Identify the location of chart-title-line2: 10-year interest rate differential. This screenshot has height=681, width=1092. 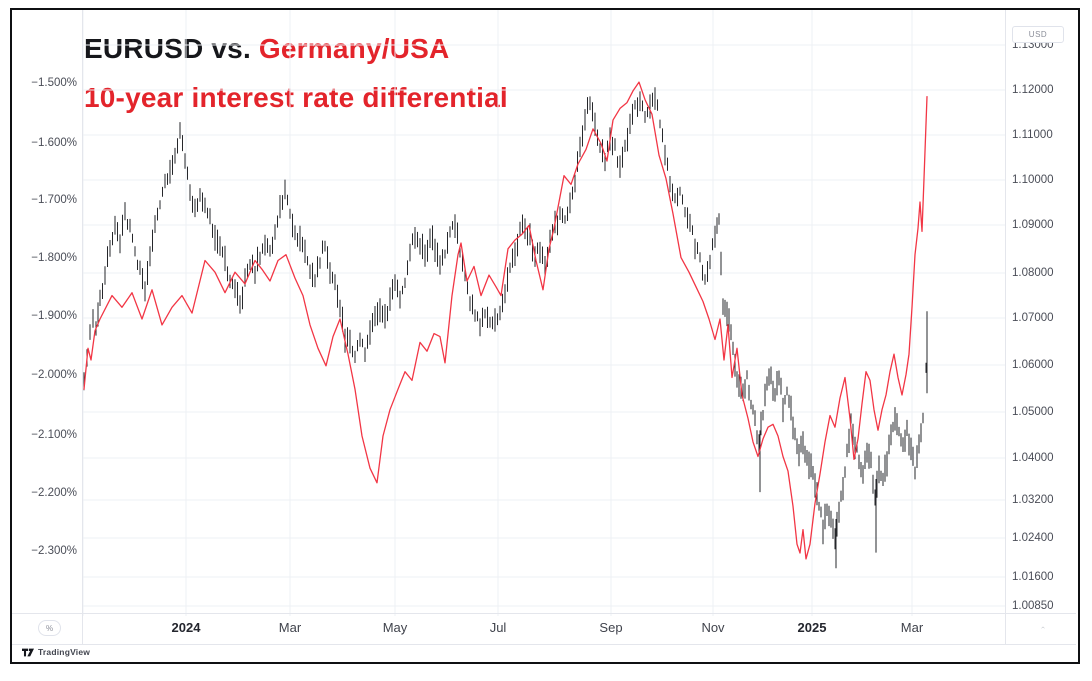
(296, 97).